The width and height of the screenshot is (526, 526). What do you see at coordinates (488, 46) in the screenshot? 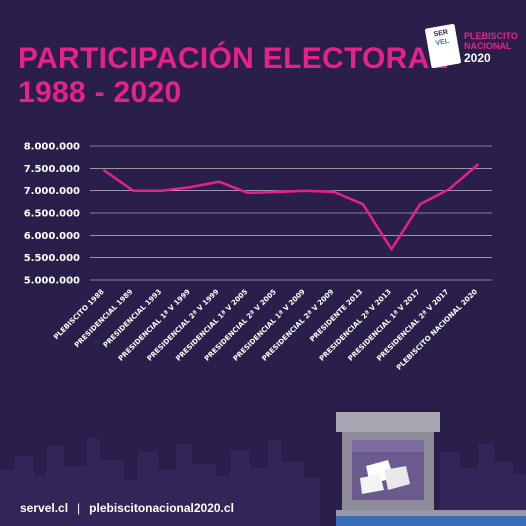
I see `logo-line-2: NACIONAL` at bounding box center [488, 46].